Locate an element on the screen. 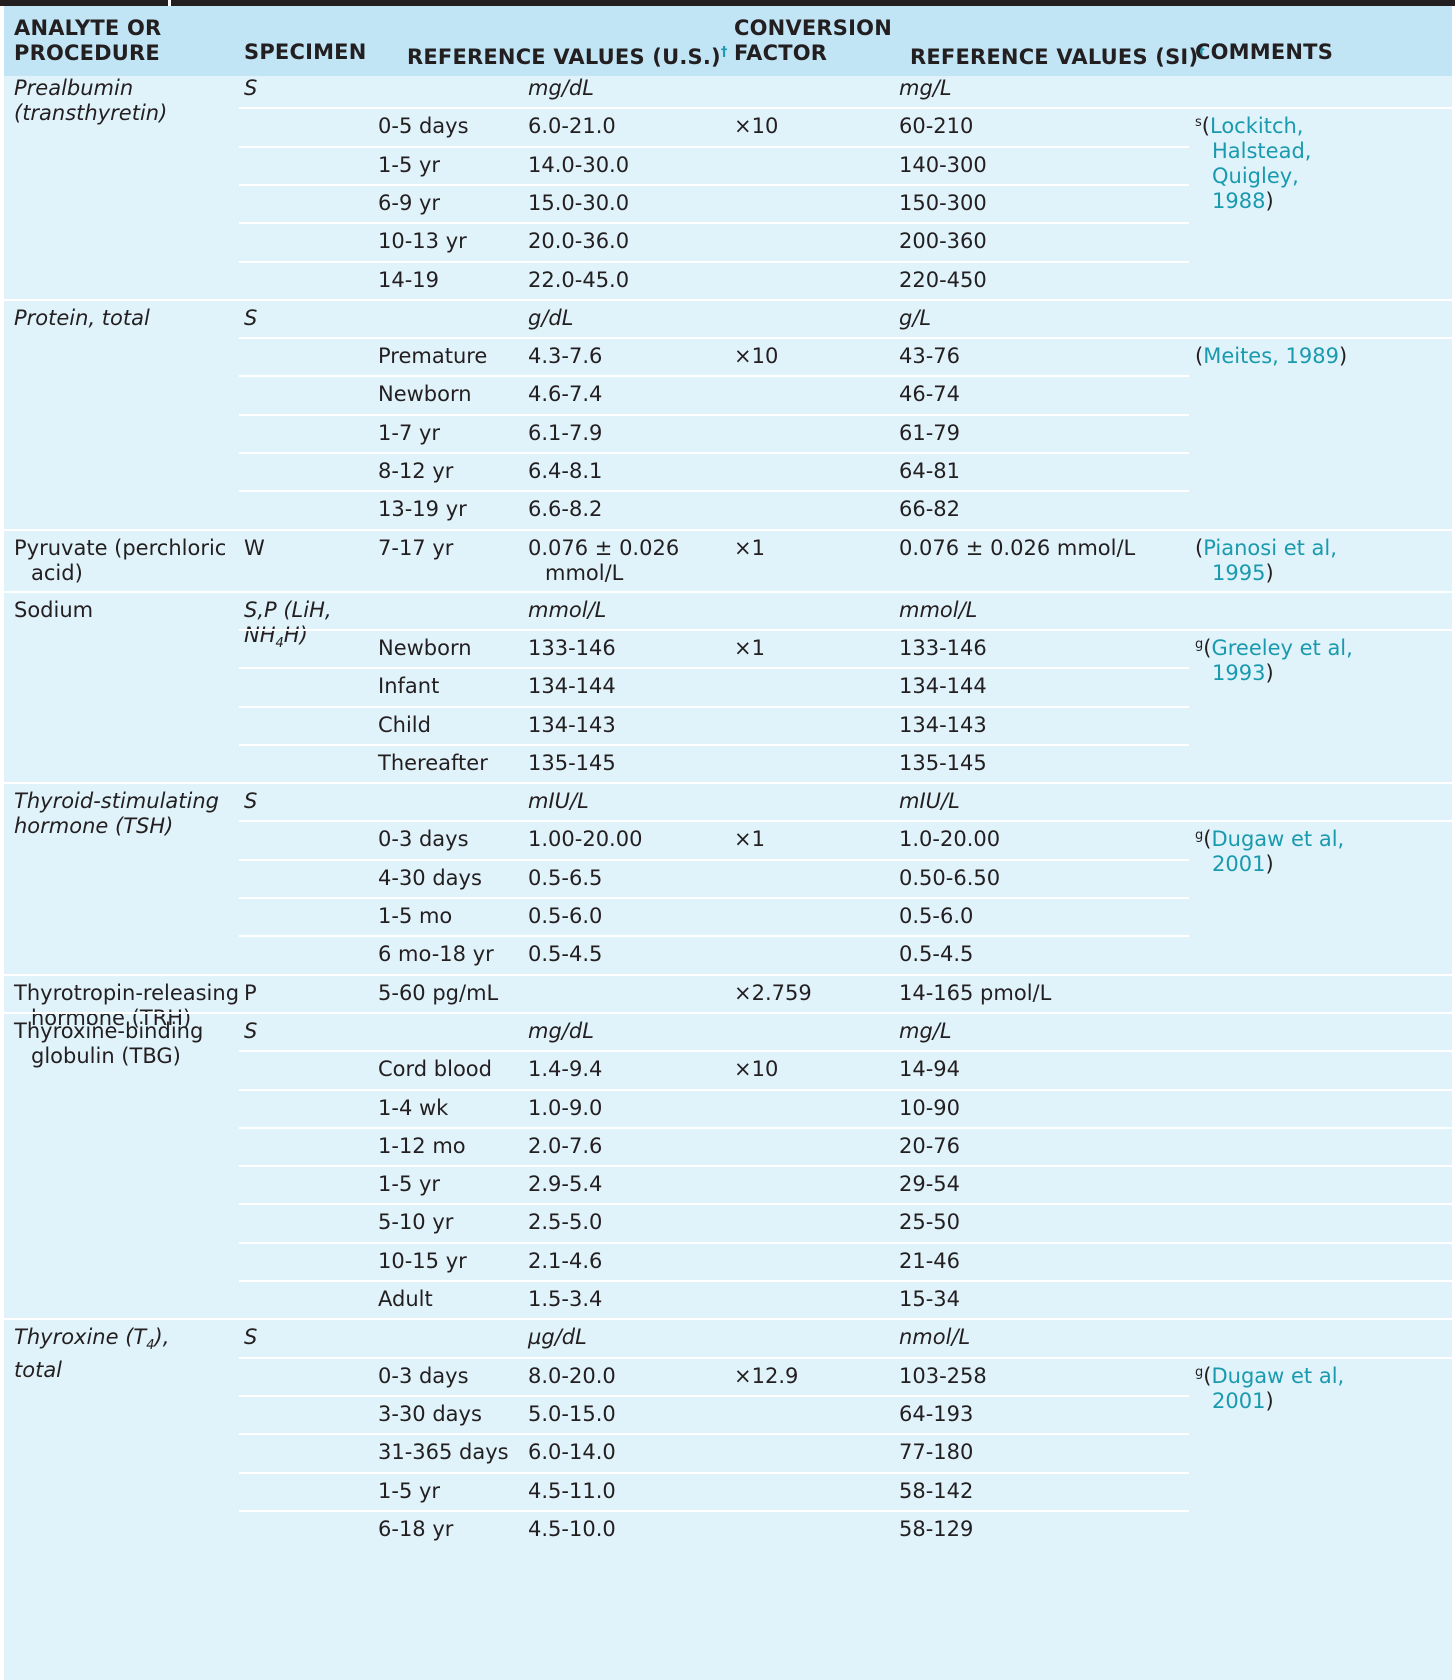 The width and height of the screenshot is (1455, 1680). table-row: Premature 4.3-7.6 ×10 43-76 (Meites, 1989) is located at coordinates (728, 356).